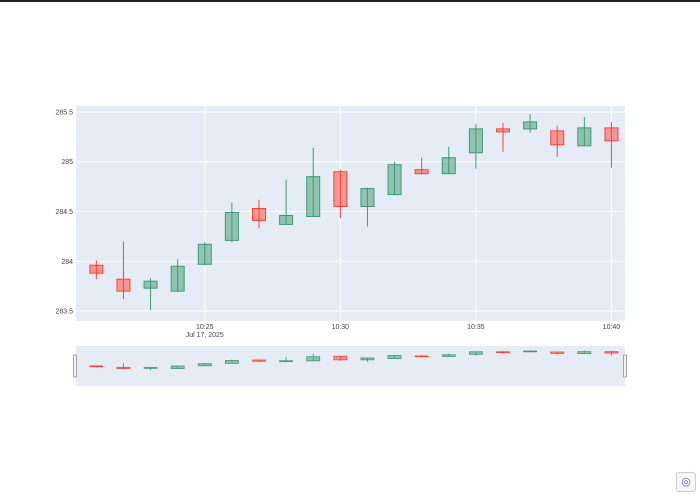 This screenshot has height=500, width=700. Describe the element at coordinates (205, 327) in the screenshot. I see `x-tick-label: 10:25` at that location.